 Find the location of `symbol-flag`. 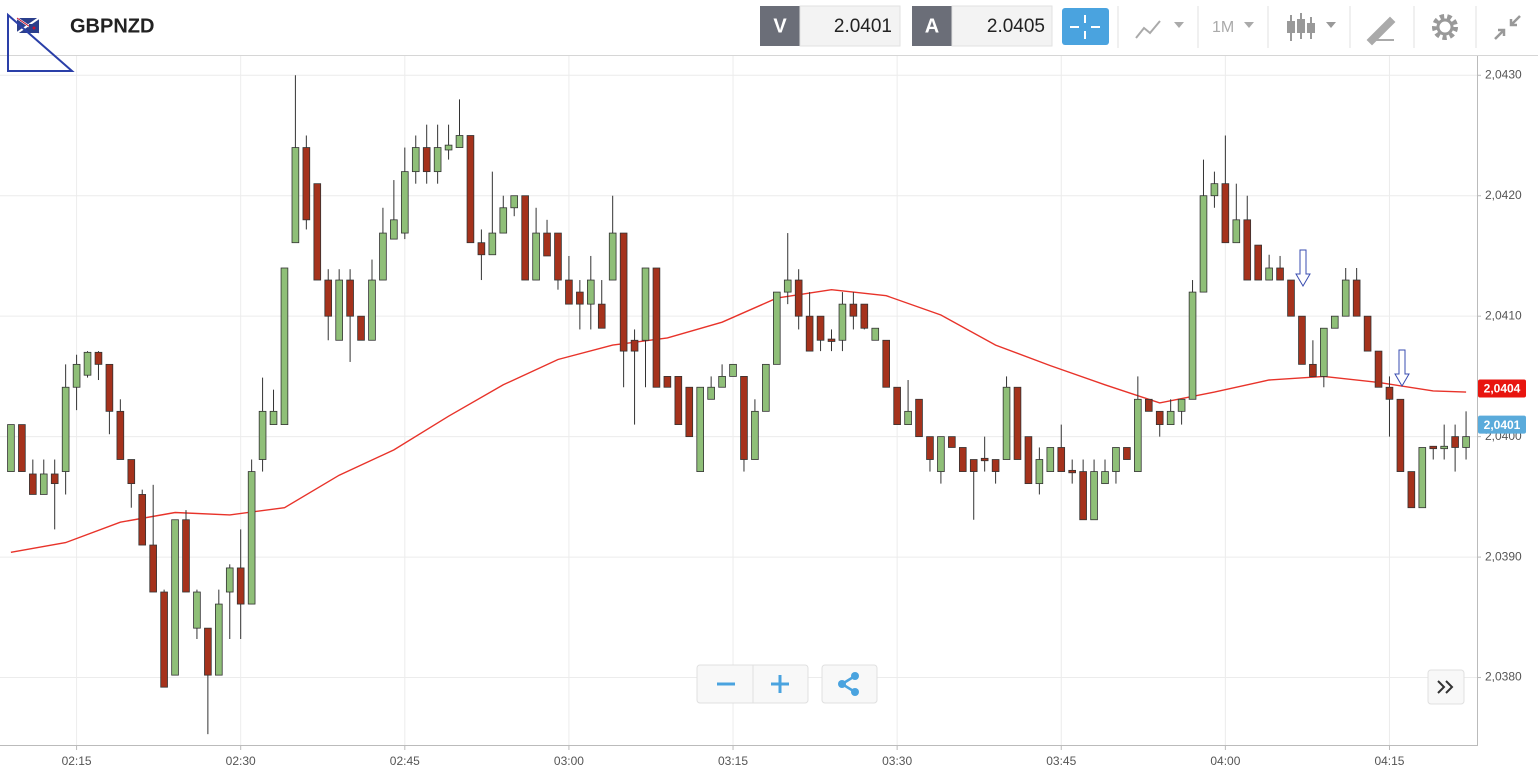

symbol-flag is located at coordinates (28, 25).